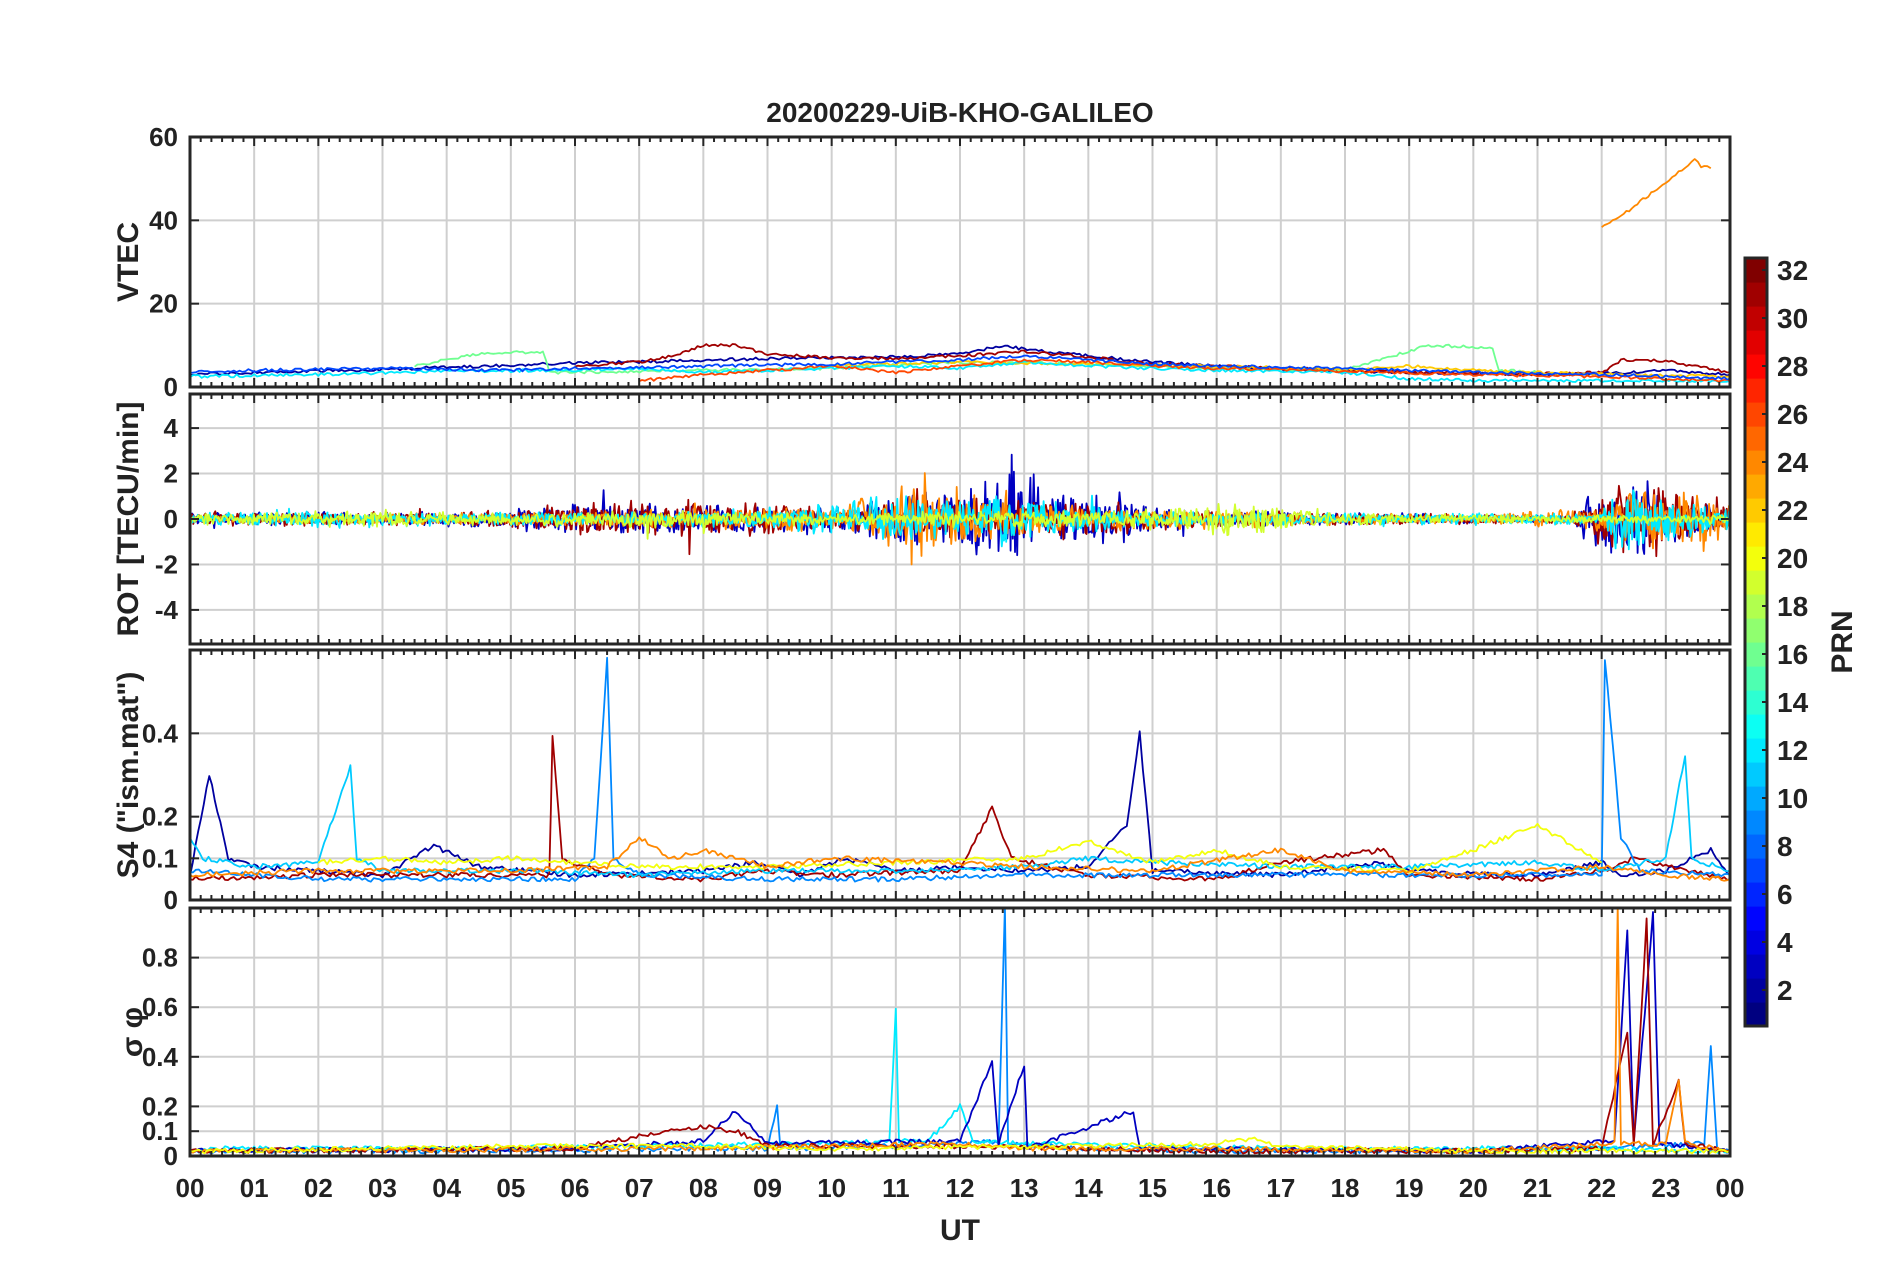  I want to click on x-tick-label: 09, so click(767, 1188).